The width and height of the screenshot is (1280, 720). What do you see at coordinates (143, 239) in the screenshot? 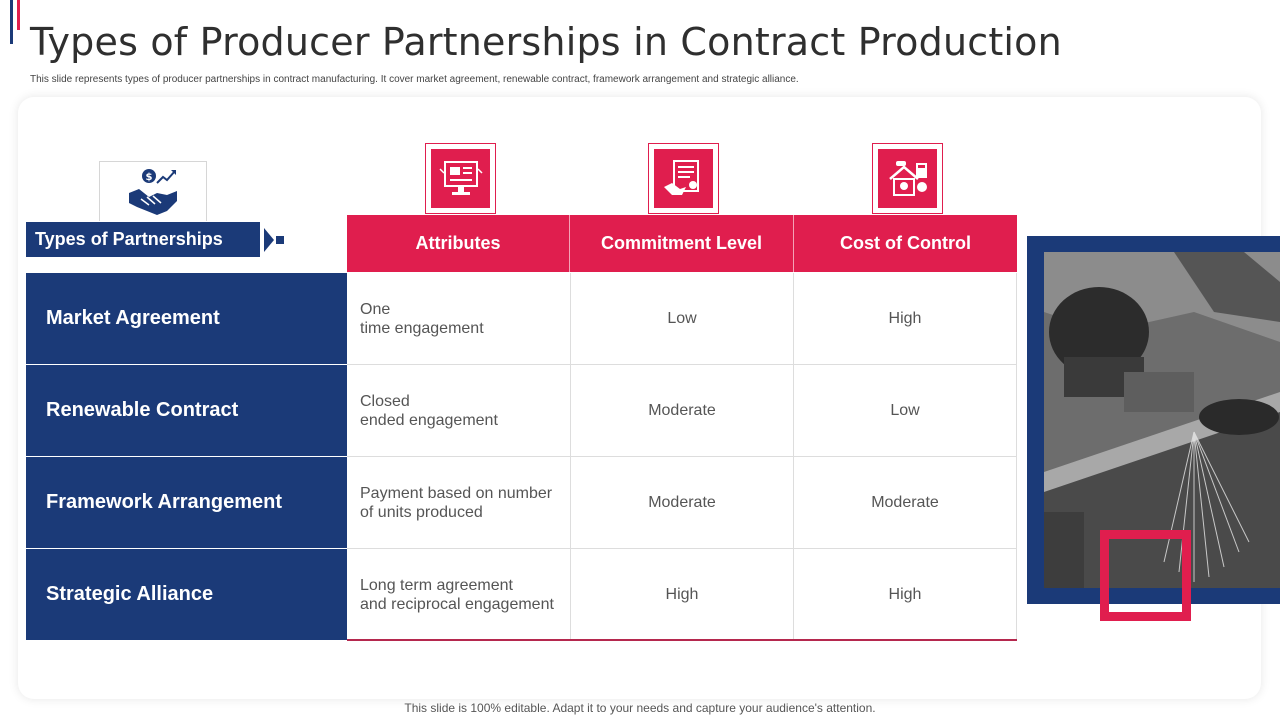
I see `types-of-partnerships-label: Types of Partnerships` at bounding box center [143, 239].